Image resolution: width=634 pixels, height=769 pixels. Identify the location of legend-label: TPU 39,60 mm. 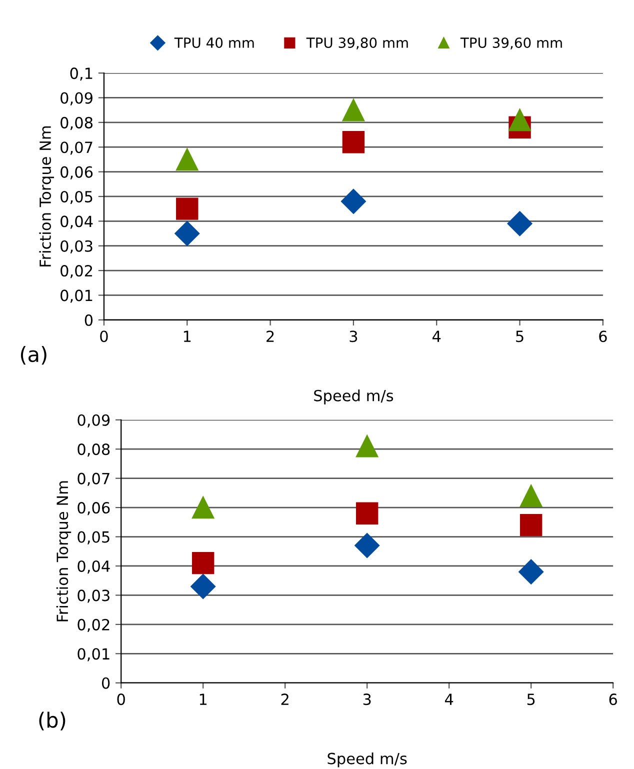
(511, 43).